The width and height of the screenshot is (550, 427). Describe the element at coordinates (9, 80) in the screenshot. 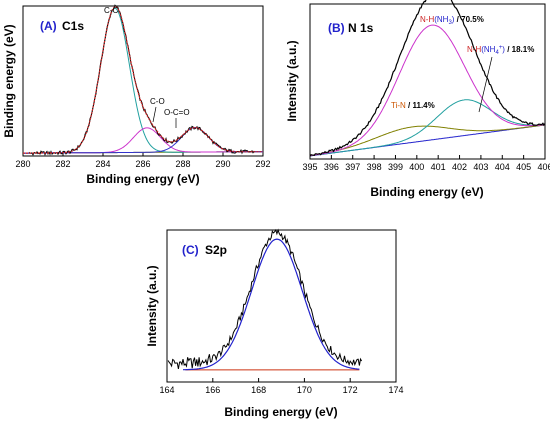

I see `panel-a-ylabel: Binding energy (eV)` at that location.